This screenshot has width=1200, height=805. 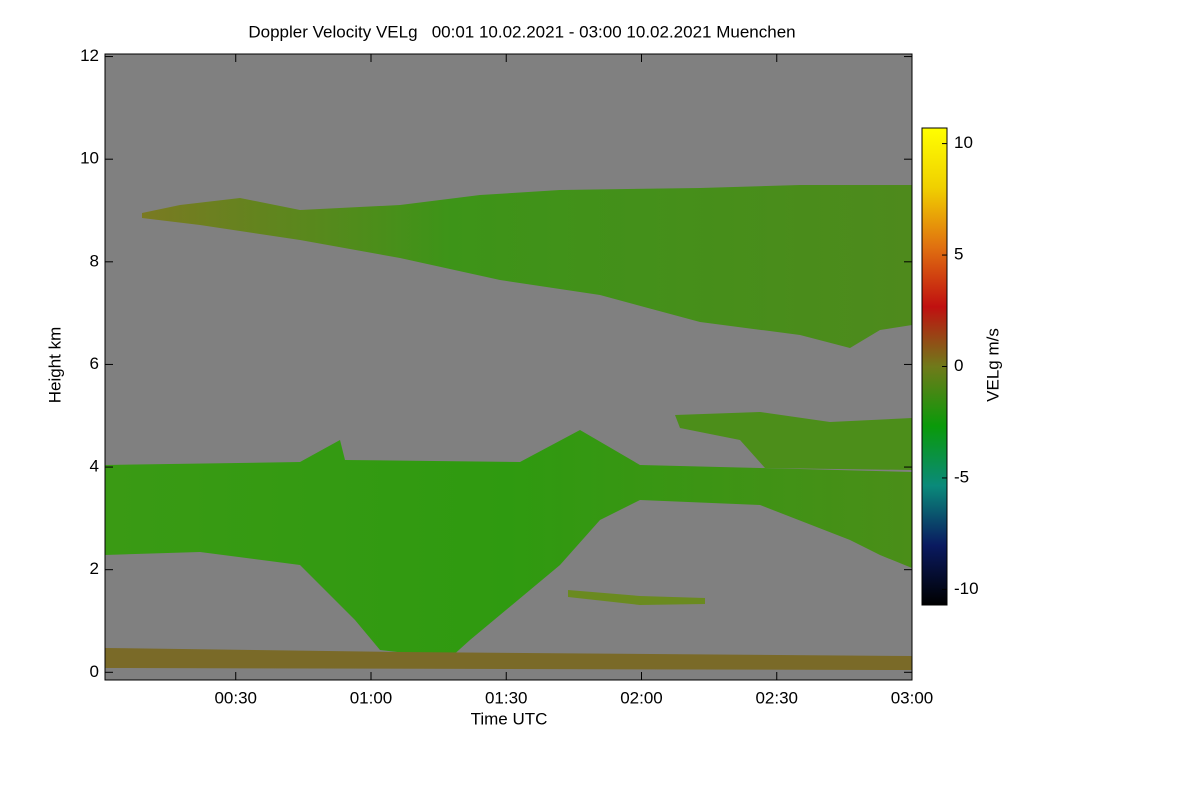 What do you see at coordinates (94, 671) in the screenshot?
I see `y-tick-label: 0` at bounding box center [94, 671].